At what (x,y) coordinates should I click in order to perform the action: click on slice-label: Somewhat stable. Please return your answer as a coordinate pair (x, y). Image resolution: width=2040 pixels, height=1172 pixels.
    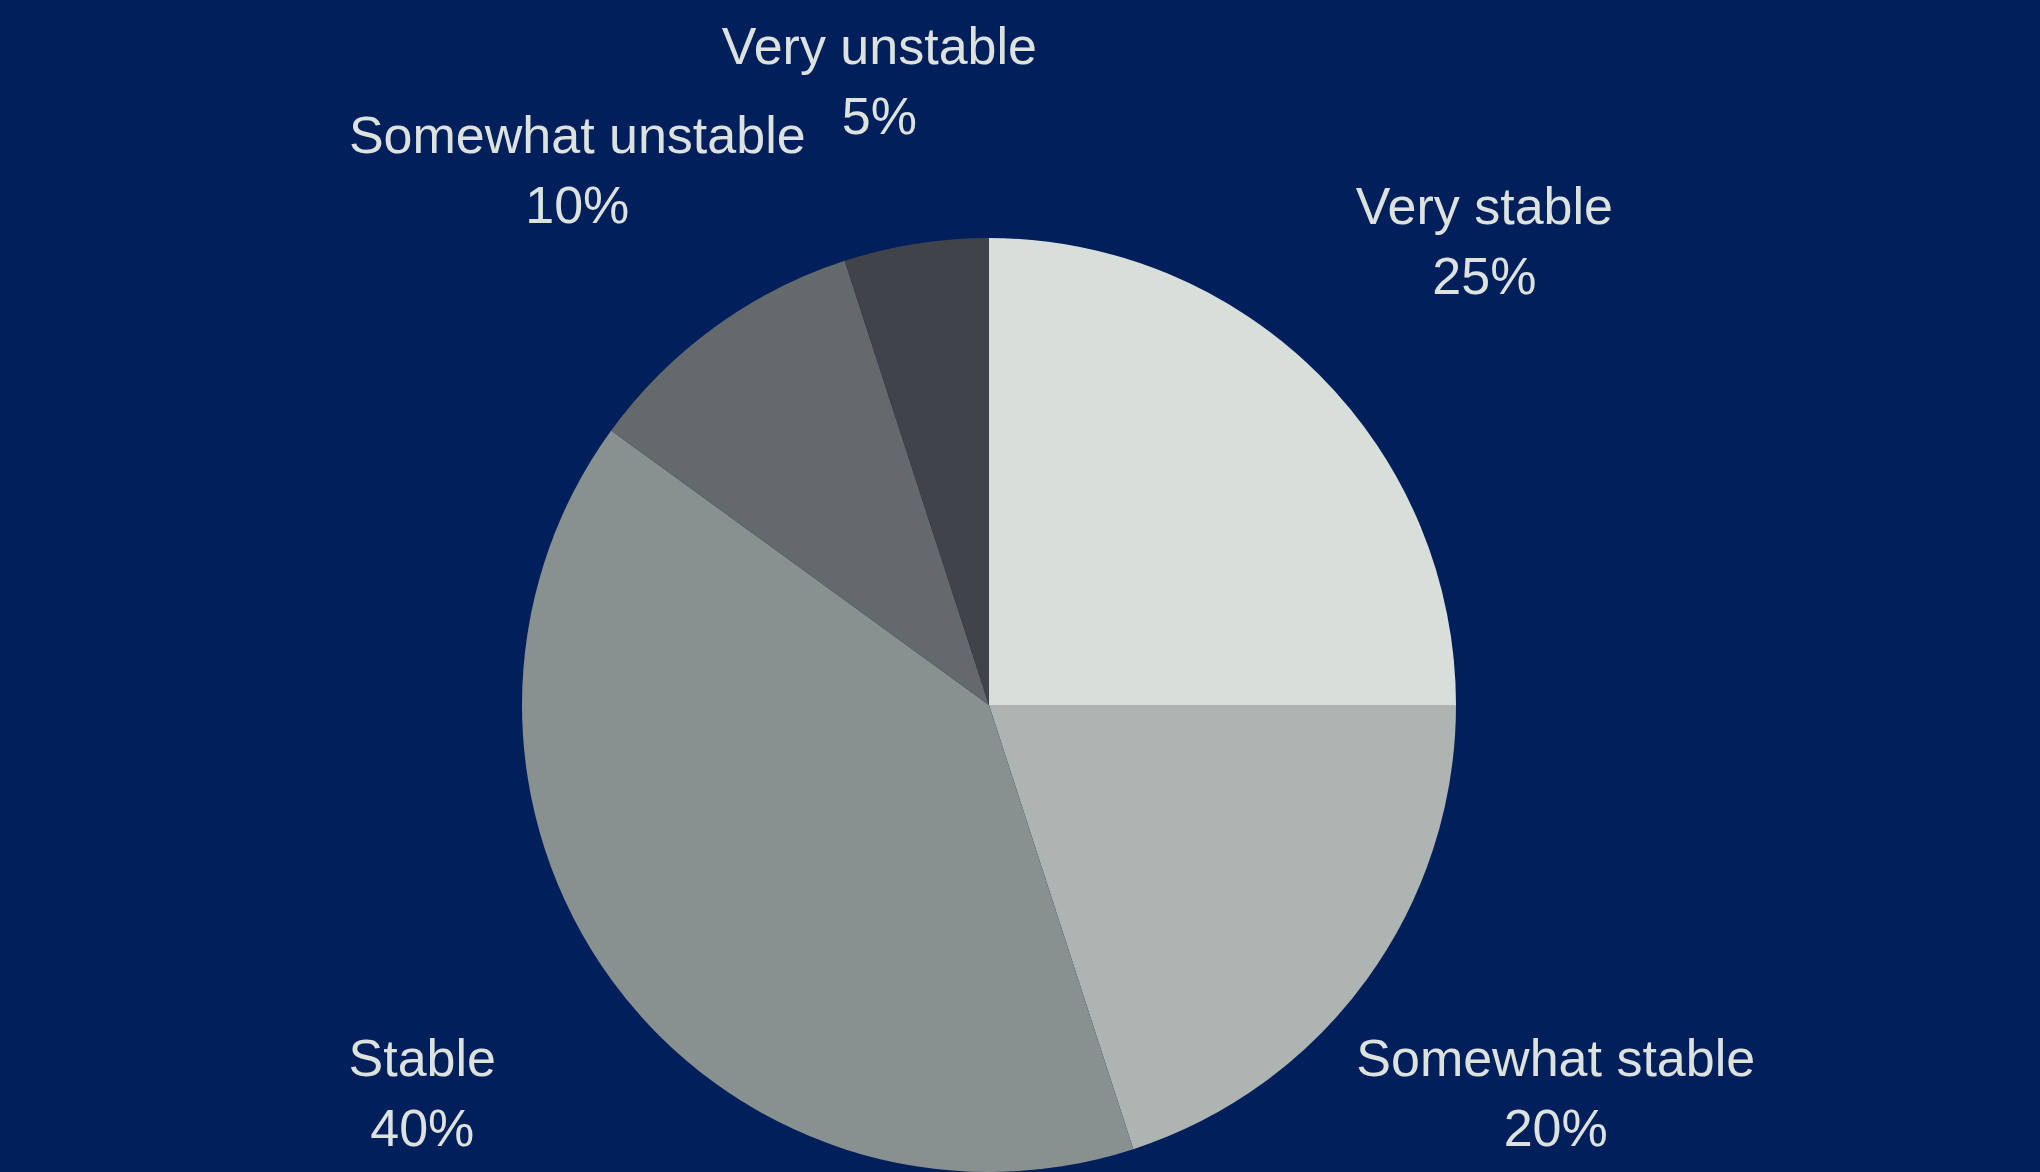
    Looking at the image, I should click on (1556, 1058).